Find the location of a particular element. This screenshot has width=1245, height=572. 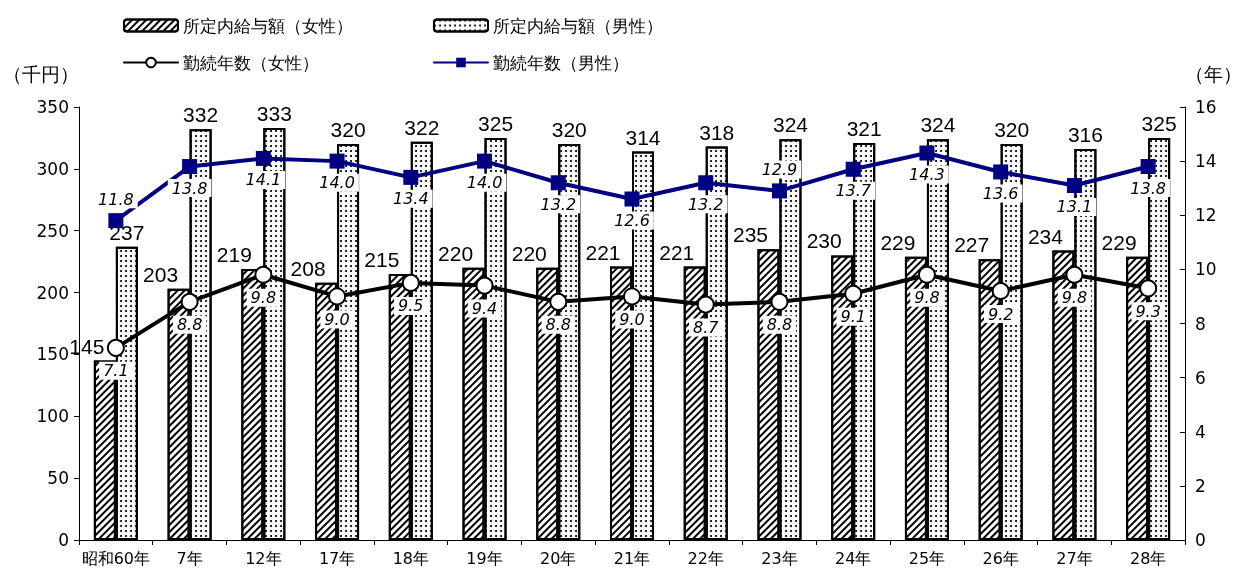

x-tick-label: 21年 is located at coordinates (632, 558).